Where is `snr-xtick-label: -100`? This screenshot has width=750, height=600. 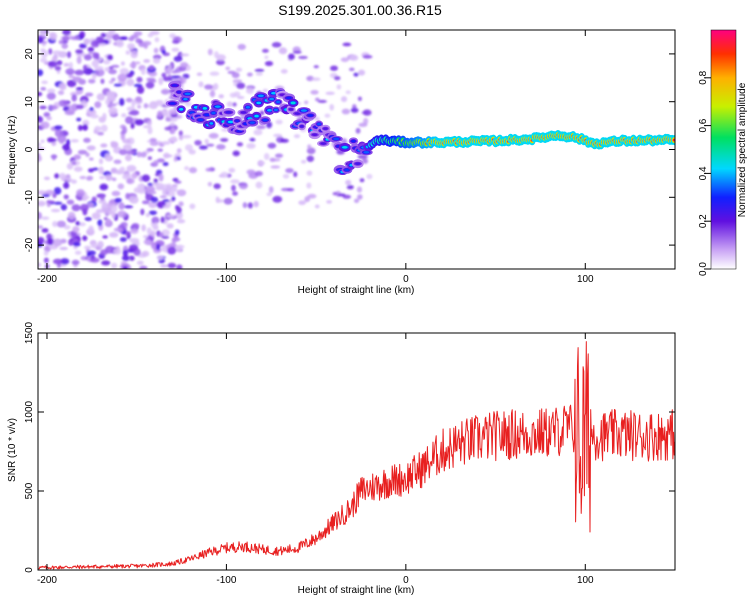
snr-xtick-label: -100 is located at coordinates (226, 580).